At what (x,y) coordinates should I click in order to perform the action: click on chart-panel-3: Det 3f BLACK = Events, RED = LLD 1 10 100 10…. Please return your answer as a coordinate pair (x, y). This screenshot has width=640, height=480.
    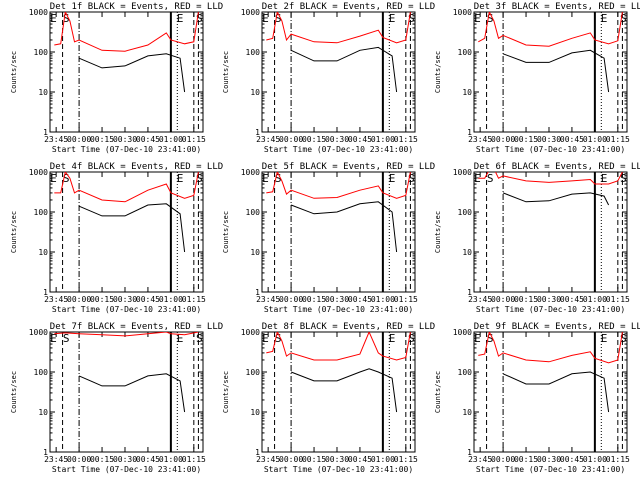
    Looking at the image, I should click on (537, 78).